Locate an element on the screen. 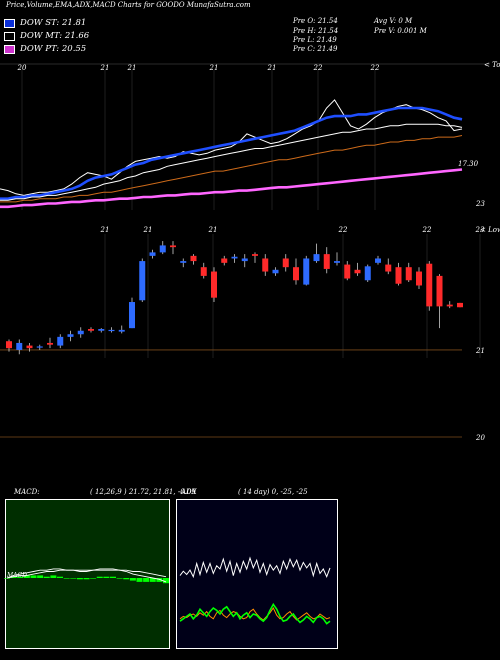 The width and height of the screenshot is (500, 660). adx-line is located at coordinates (255, 614).